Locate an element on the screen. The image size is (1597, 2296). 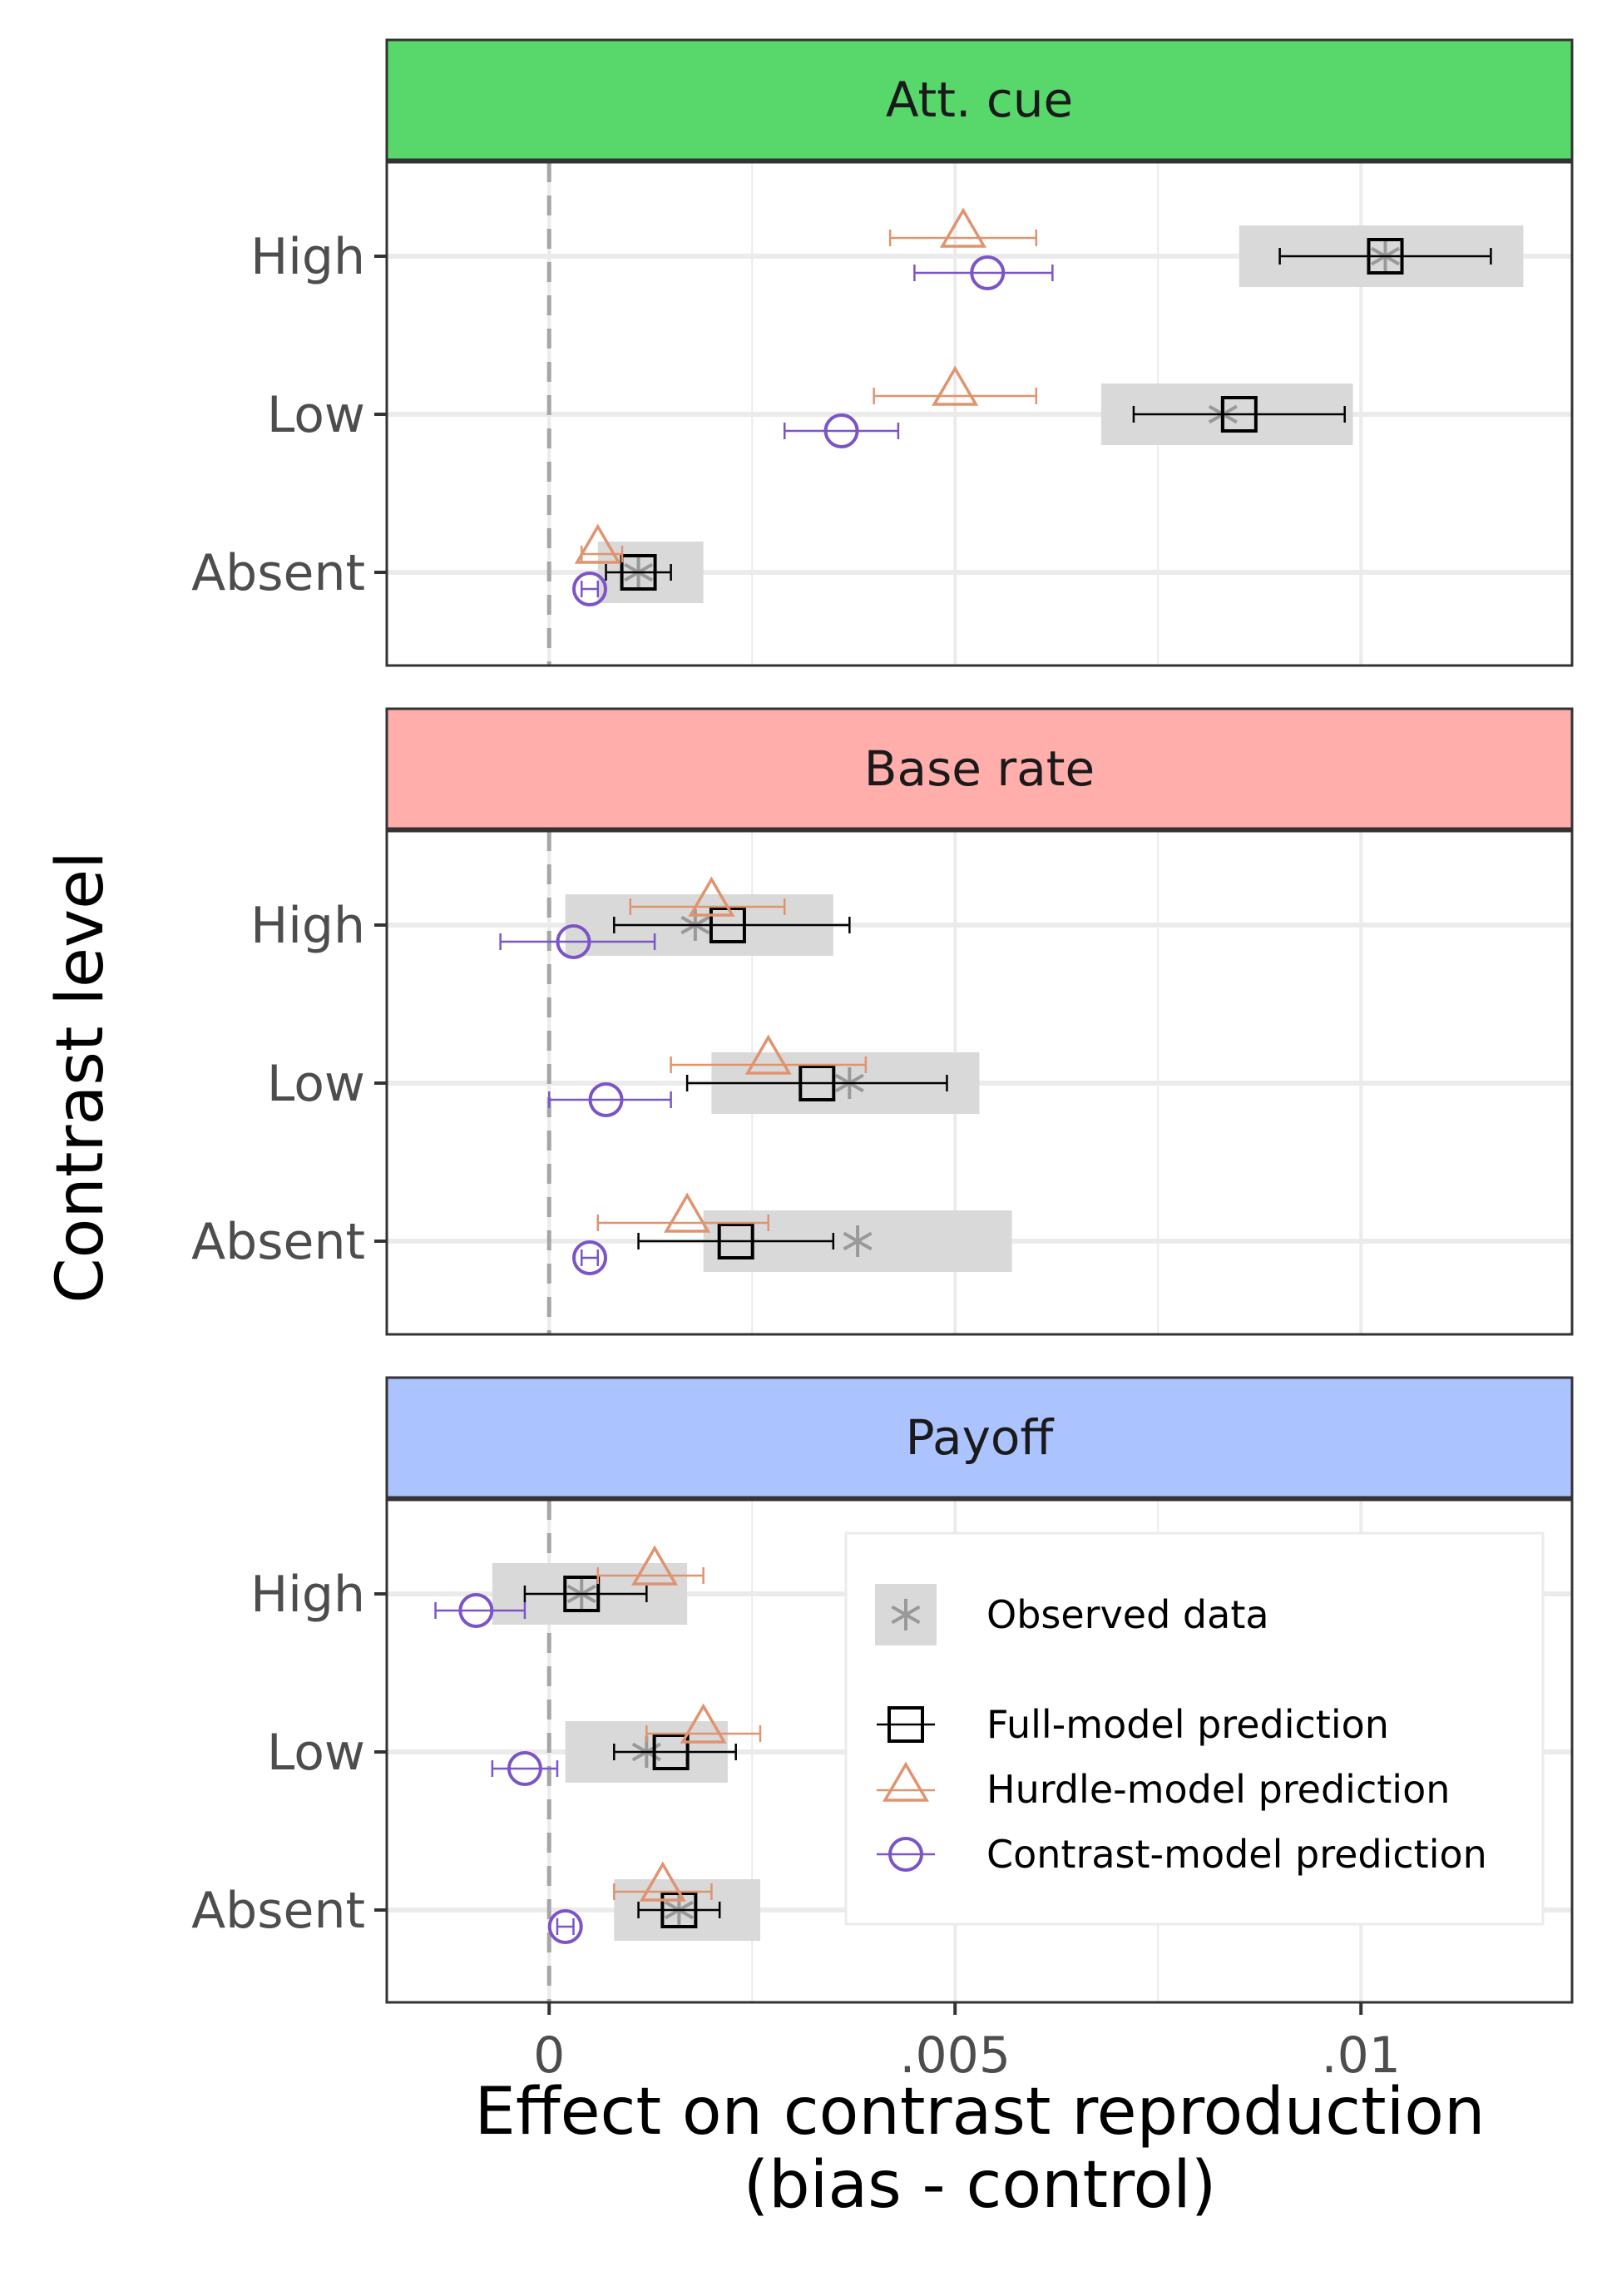
x-tick-label: 0 is located at coordinates (549, 2055).